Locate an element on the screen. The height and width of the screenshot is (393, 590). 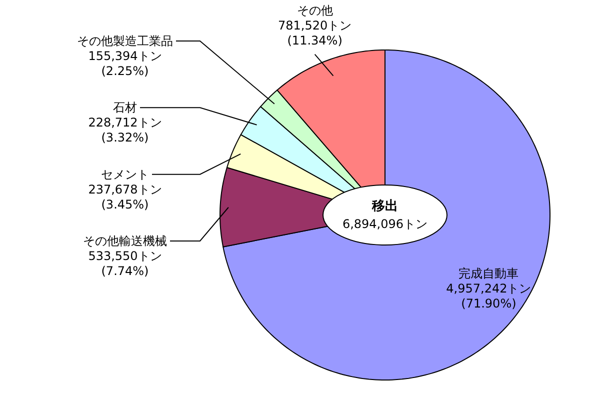
slice-label: その他 is located at coordinates (314, 10).